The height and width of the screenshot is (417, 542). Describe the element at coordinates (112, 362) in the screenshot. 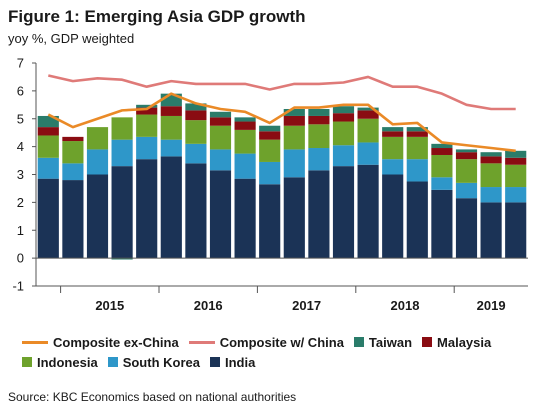

I see `legend-swatch-south-korea` at that location.